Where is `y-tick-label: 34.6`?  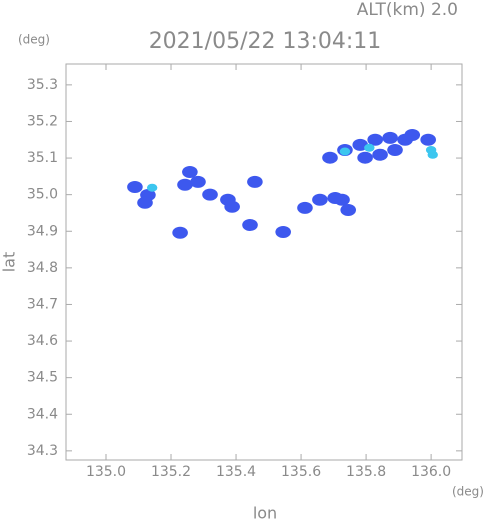
y-tick-label: 34.6 is located at coordinates (42, 341).